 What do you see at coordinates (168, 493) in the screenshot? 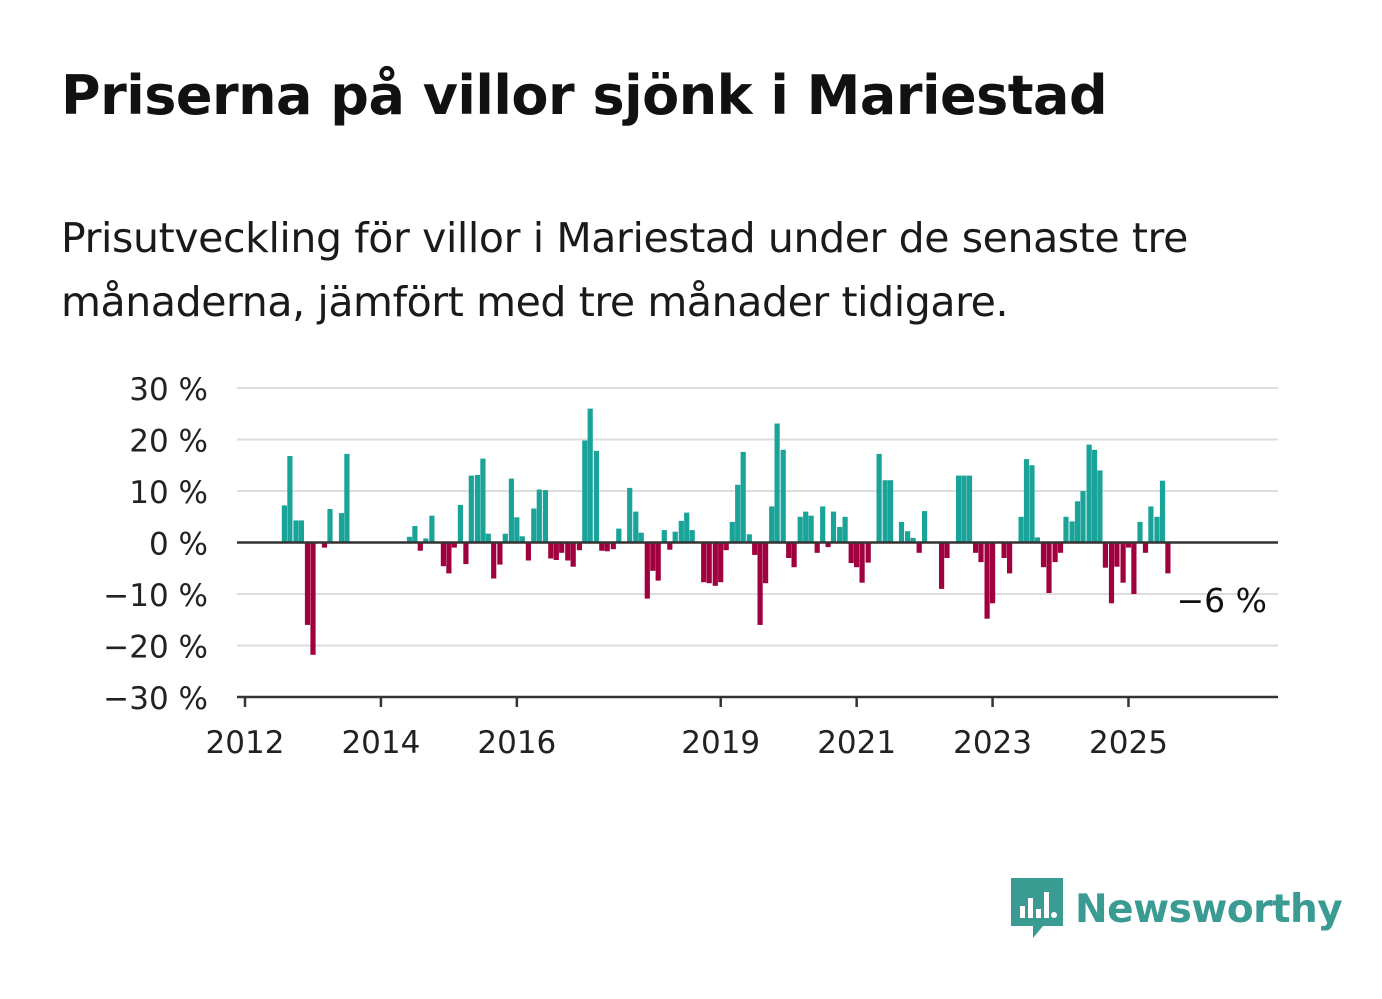
I see `y-tick-label: 10 %` at bounding box center [168, 493].